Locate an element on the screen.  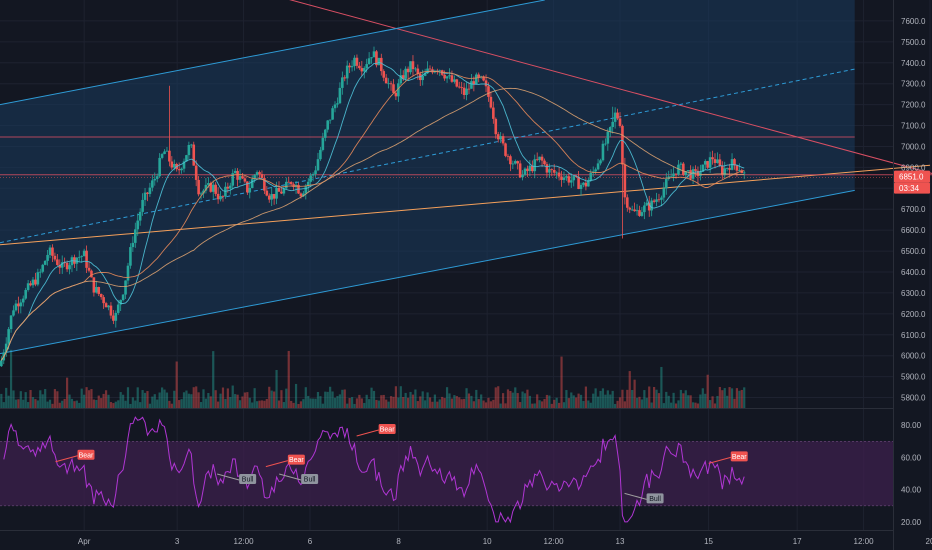
rsi-axis: 20.00 40.00 60.00 80.00 is located at coordinates (911, 474).